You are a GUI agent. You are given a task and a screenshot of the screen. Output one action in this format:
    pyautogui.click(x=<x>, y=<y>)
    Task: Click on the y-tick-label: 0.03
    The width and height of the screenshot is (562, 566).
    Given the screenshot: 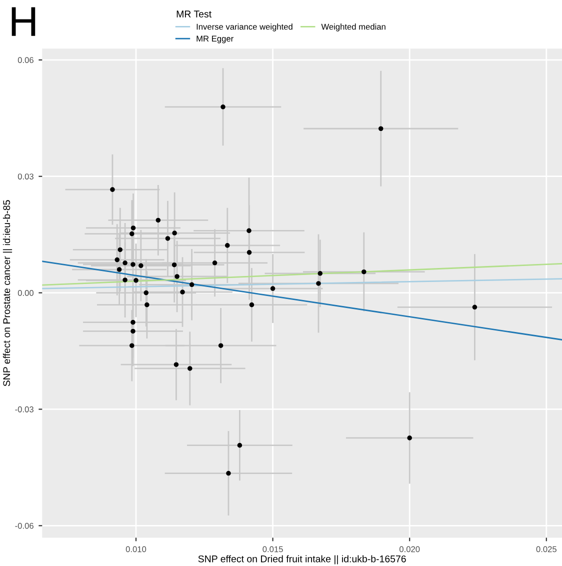 What is the action you would take?
    pyautogui.click(x=26, y=177)
    